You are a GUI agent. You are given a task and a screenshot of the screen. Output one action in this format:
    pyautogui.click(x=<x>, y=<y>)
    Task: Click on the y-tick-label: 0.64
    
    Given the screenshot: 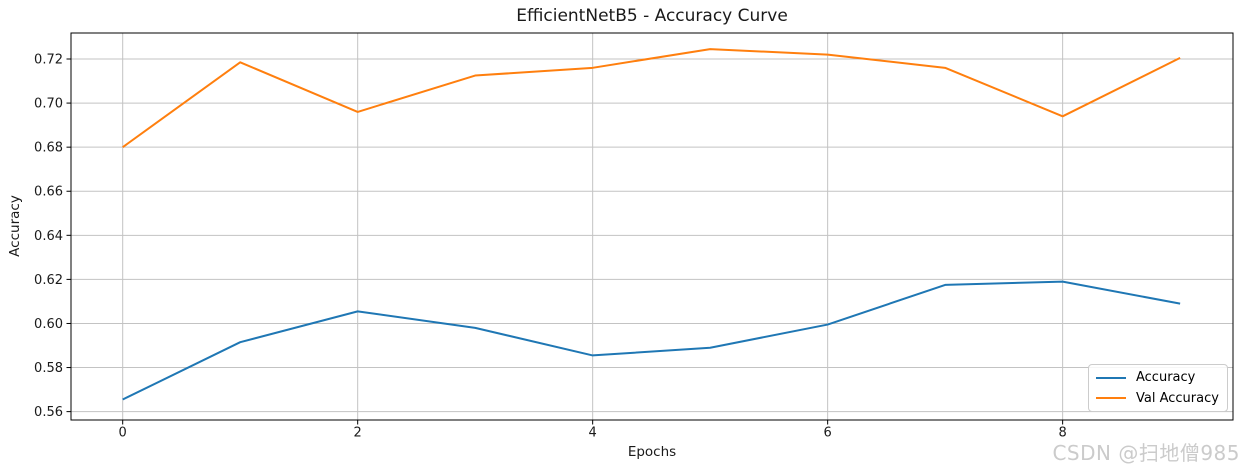 What is the action you would take?
    pyautogui.click(x=48, y=236)
    